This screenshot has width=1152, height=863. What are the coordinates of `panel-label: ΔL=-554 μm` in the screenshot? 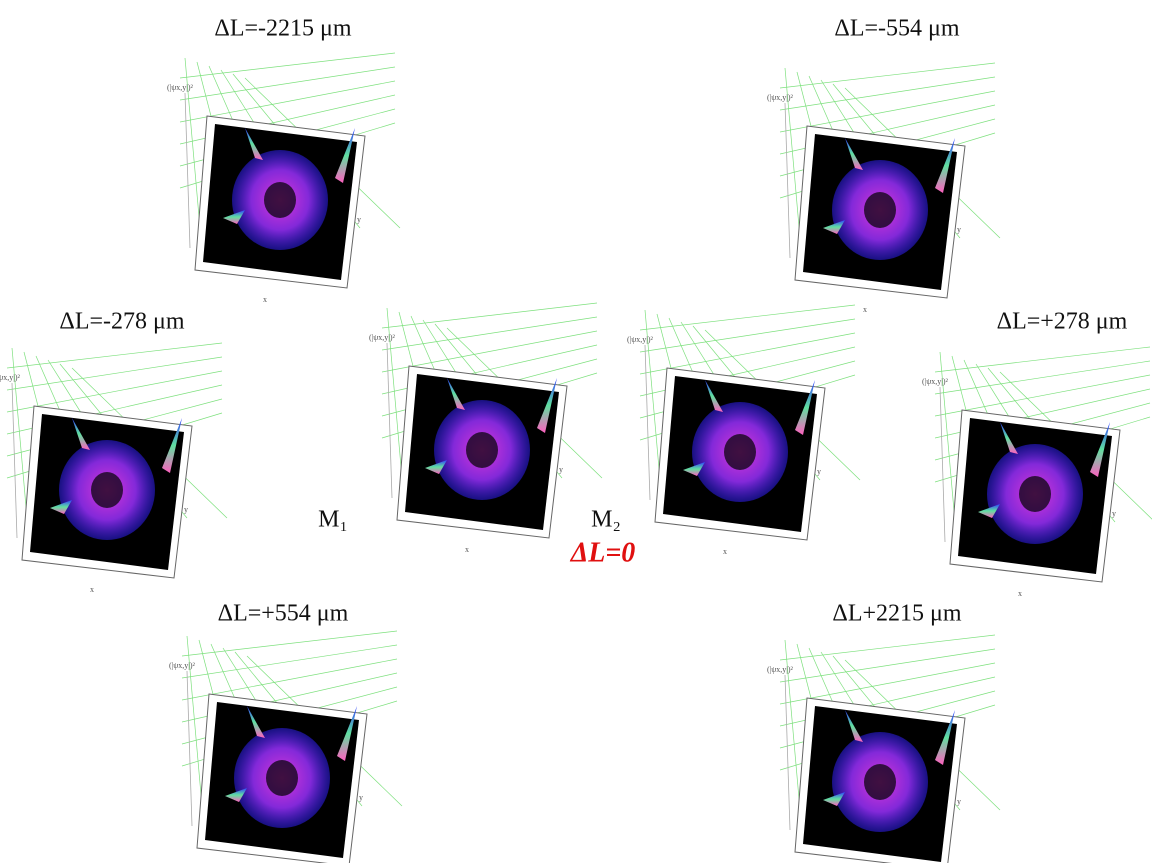 It's located at (896, 29).